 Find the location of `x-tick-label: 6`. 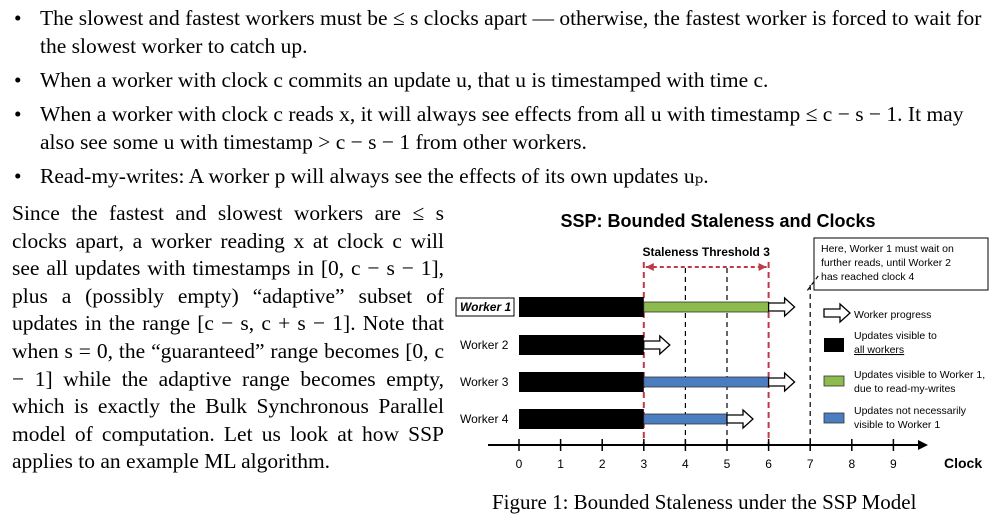

x-tick-label: 6 is located at coordinates (768, 464).